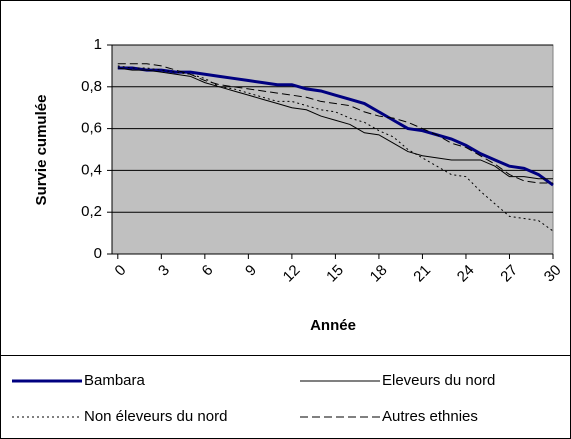  I want to click on y-tick-label: 0,8, so click(91, 86).